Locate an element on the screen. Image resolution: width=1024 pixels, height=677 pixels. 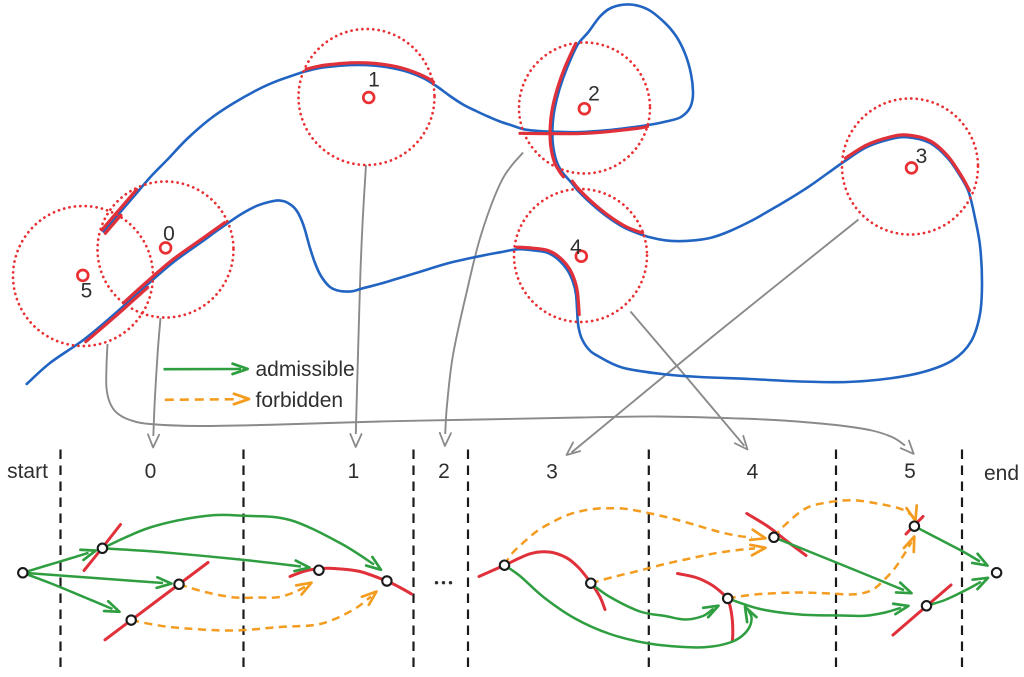
svg-text: forbidden is located at coordinates (300, 400).